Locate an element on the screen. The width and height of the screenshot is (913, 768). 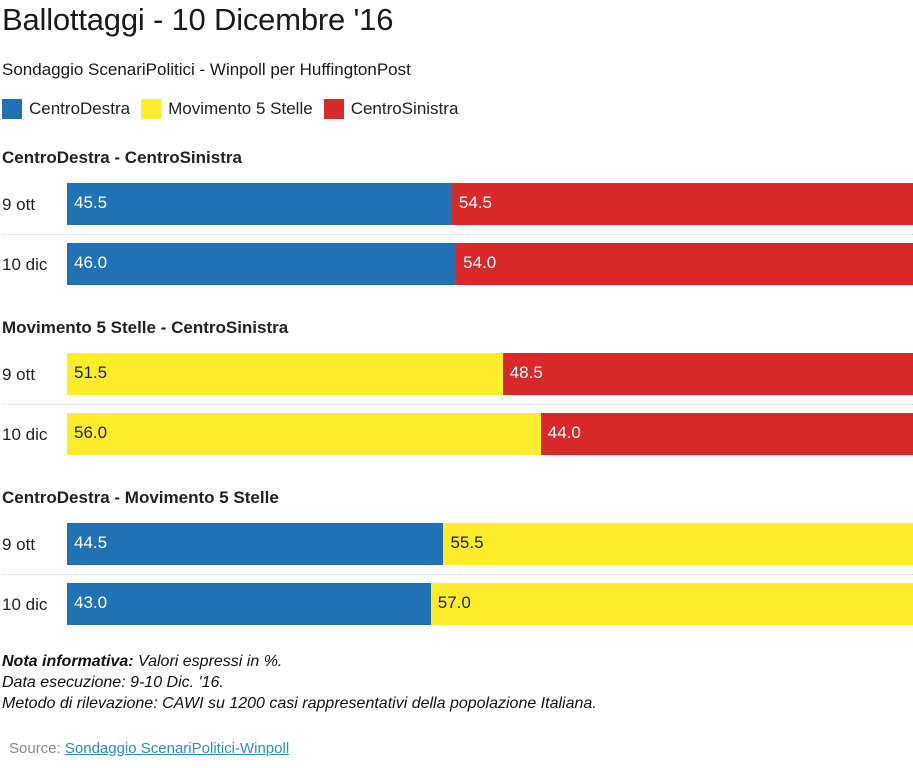
bar-segment: 56.0 is located at coordinates (304, 434).